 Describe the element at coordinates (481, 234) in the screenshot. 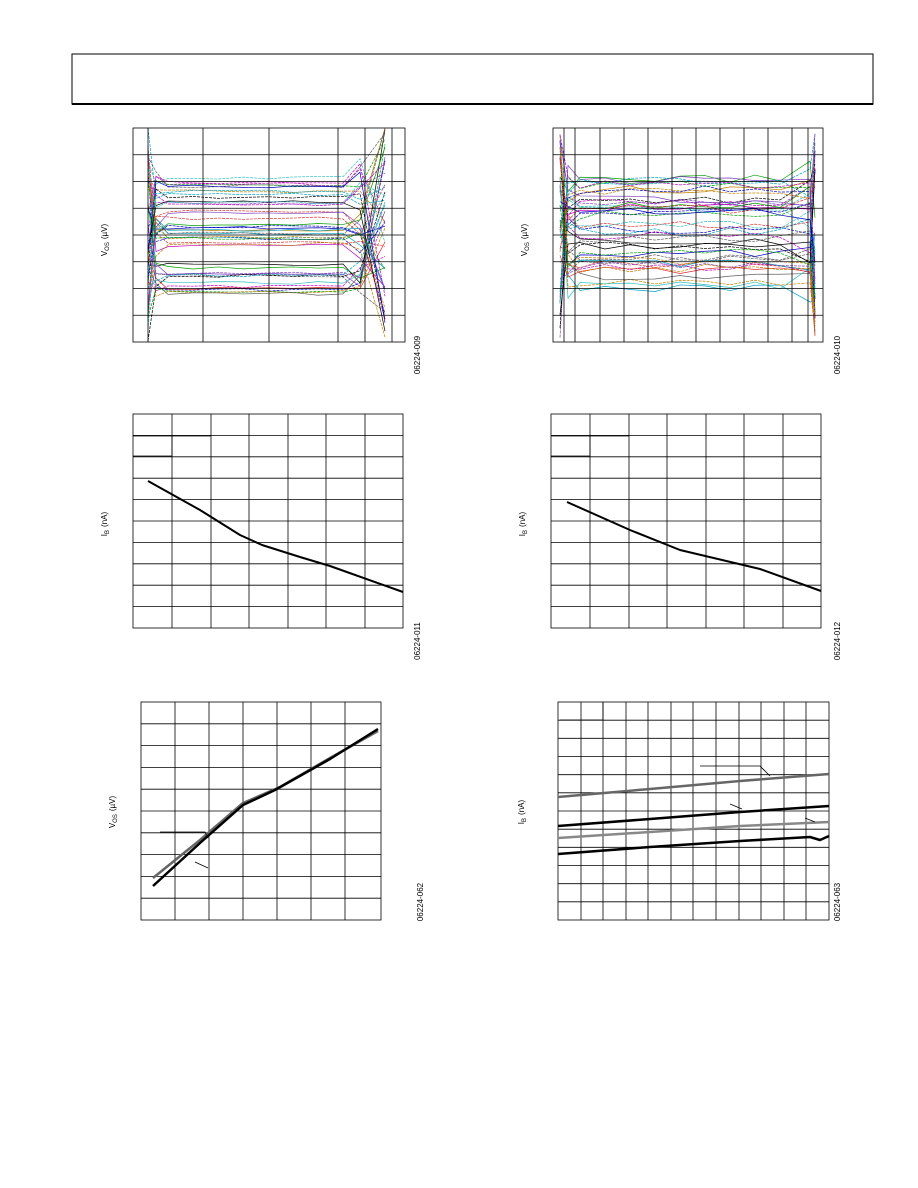

I see `trace-bundle` at that location.